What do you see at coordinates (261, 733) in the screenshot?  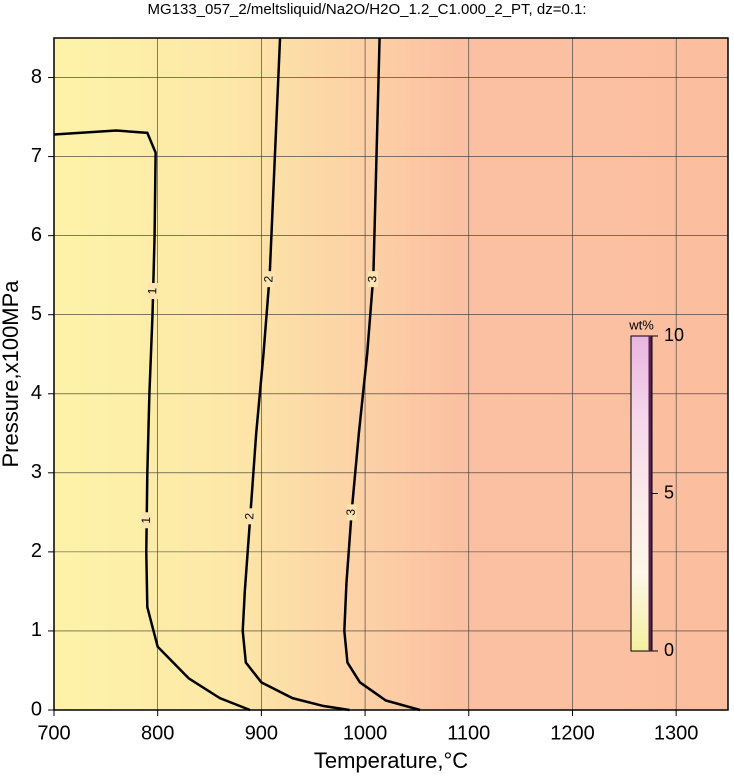 I see `x-tick-label: 900` at bounding box center [261, 733].